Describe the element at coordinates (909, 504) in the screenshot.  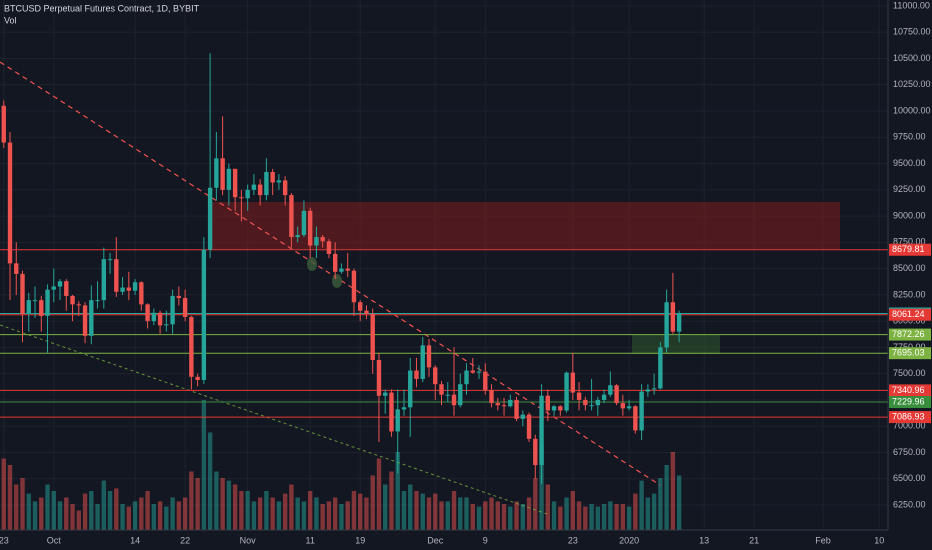
I see `y-tick-label: 6250.00` at that location.